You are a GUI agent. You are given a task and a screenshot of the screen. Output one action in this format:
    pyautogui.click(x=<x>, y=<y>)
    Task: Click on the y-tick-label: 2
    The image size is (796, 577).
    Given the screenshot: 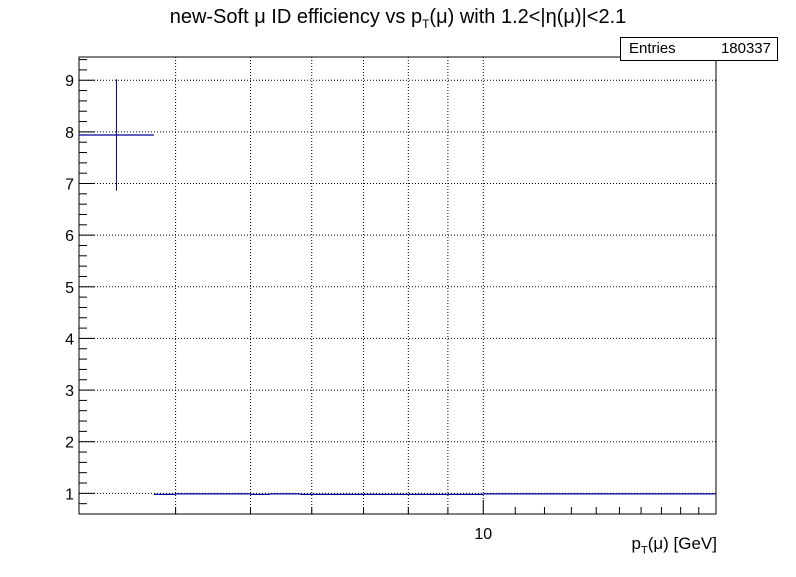 What is the action you would take?
    pyautogui.click(x=69, y=443)
    